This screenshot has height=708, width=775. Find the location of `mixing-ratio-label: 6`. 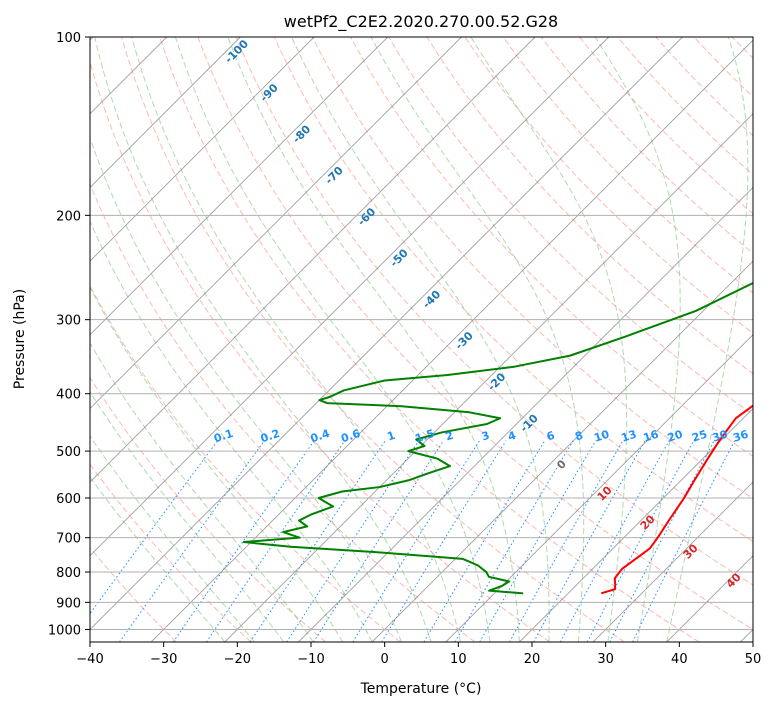

mixing-ratio-label: 6 is located at coordinates (551, 436).